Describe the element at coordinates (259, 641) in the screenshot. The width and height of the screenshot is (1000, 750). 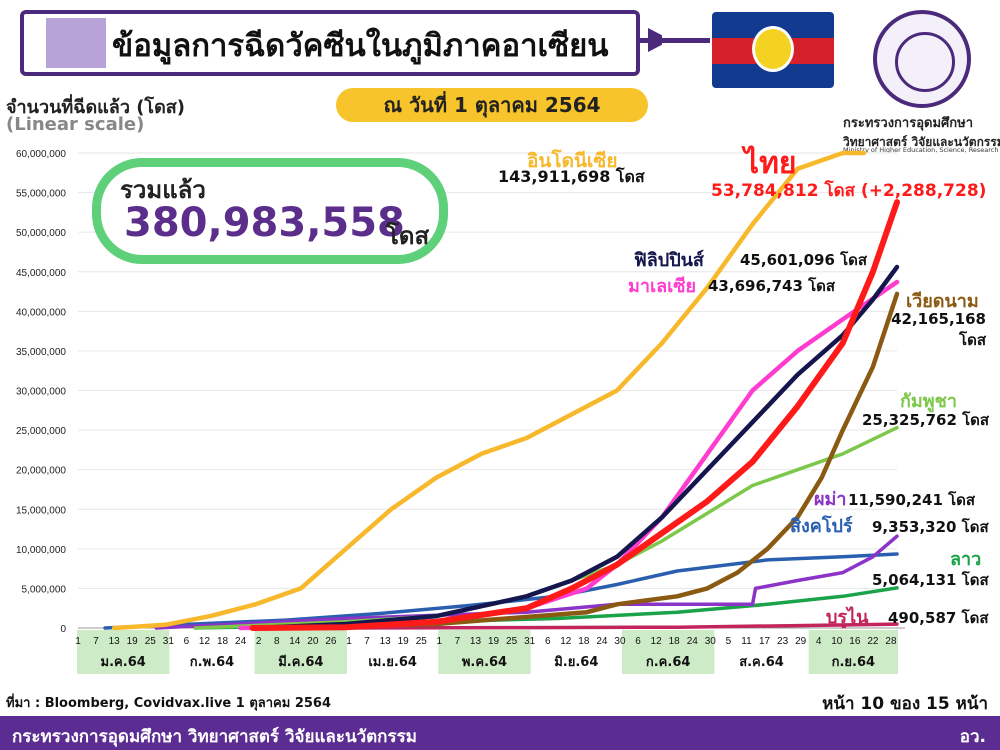
I see `x-tick-label: 2` at that location.